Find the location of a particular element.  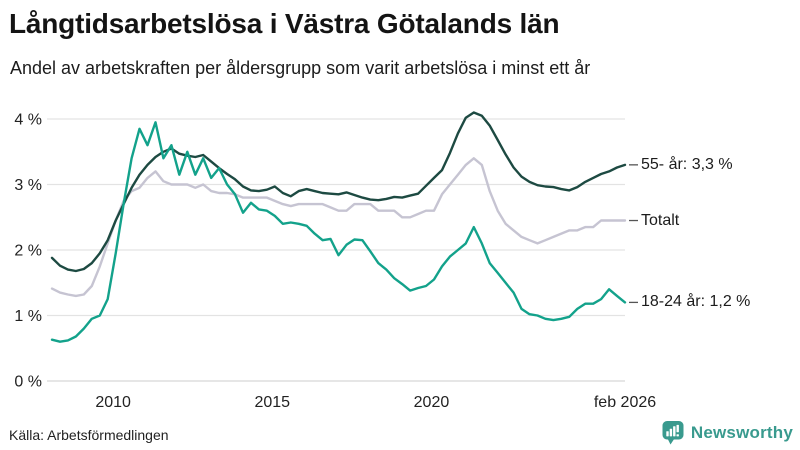

newsworthy-brand: Newsworthy is located at coordinates (727, 432).